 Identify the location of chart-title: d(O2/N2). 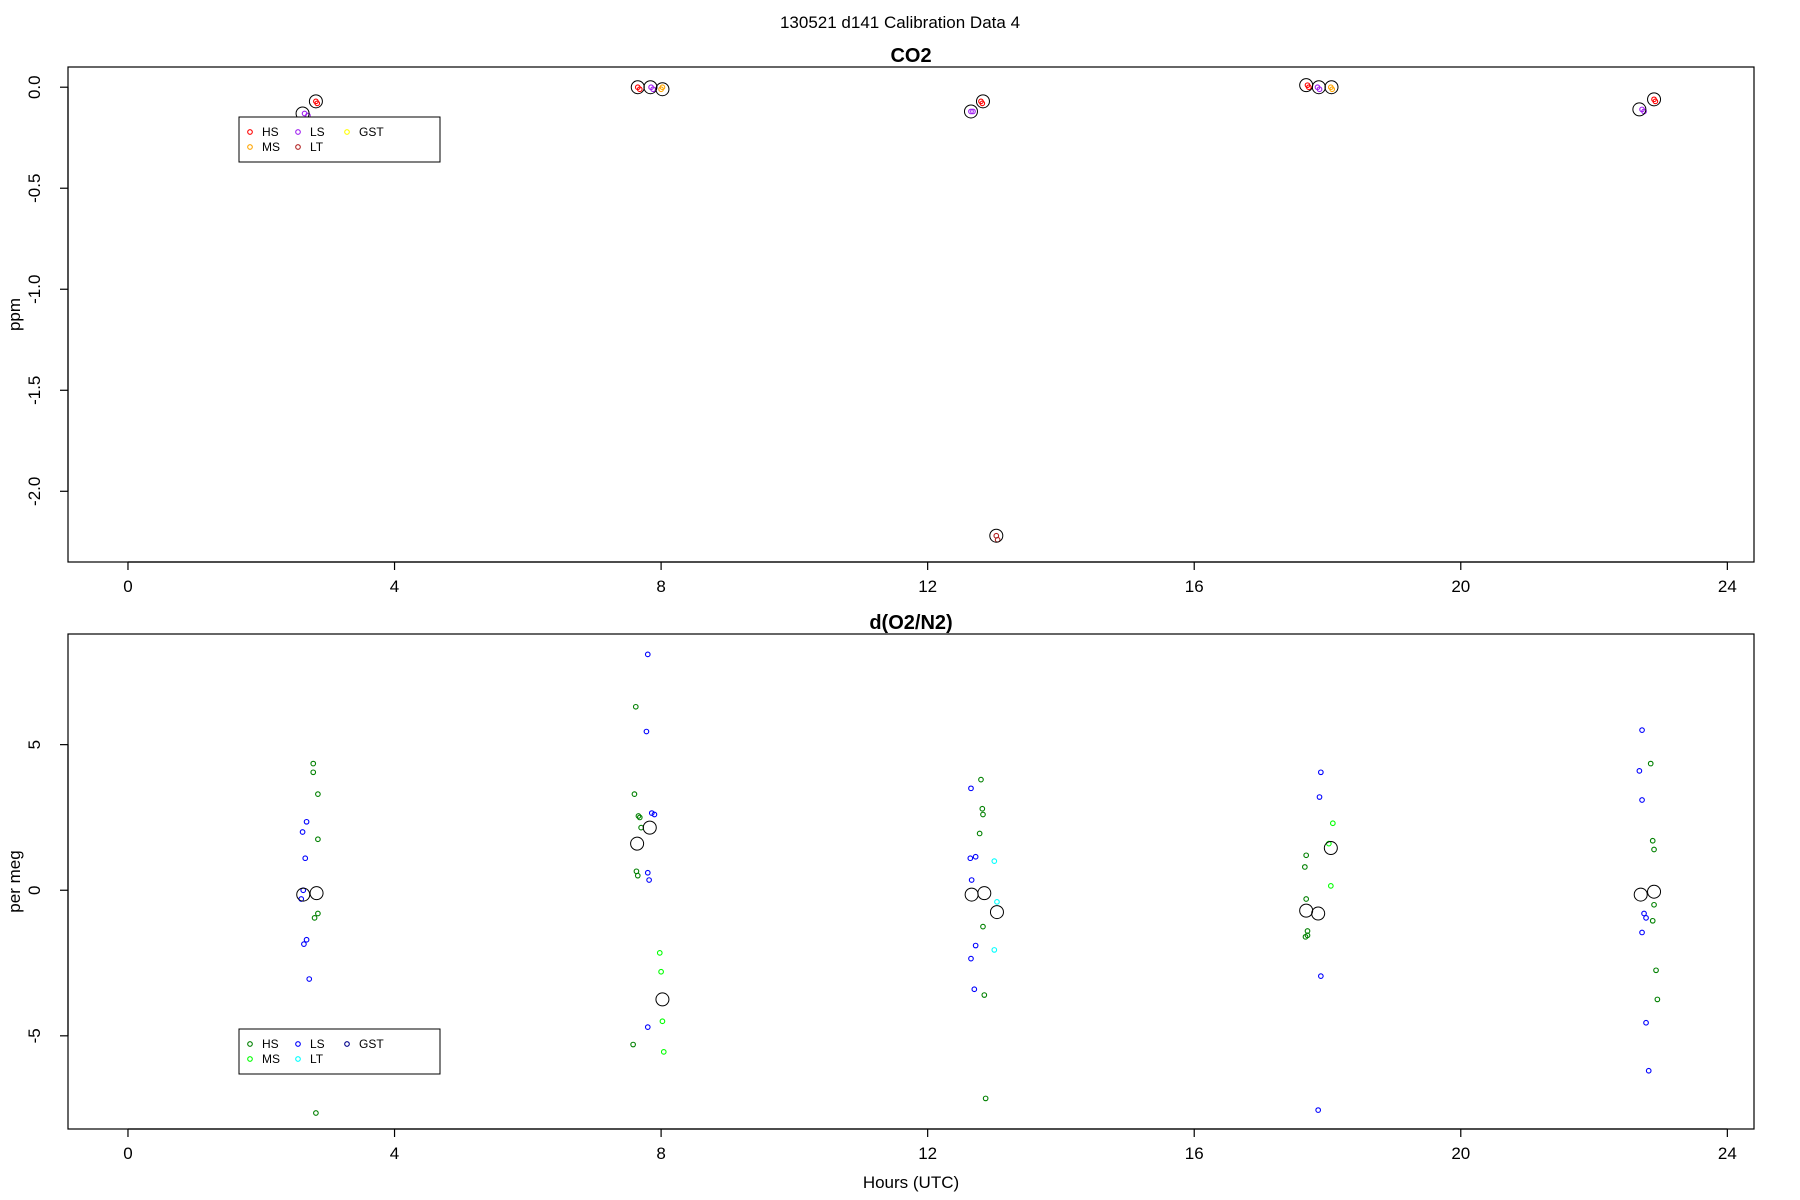
(910, 623).